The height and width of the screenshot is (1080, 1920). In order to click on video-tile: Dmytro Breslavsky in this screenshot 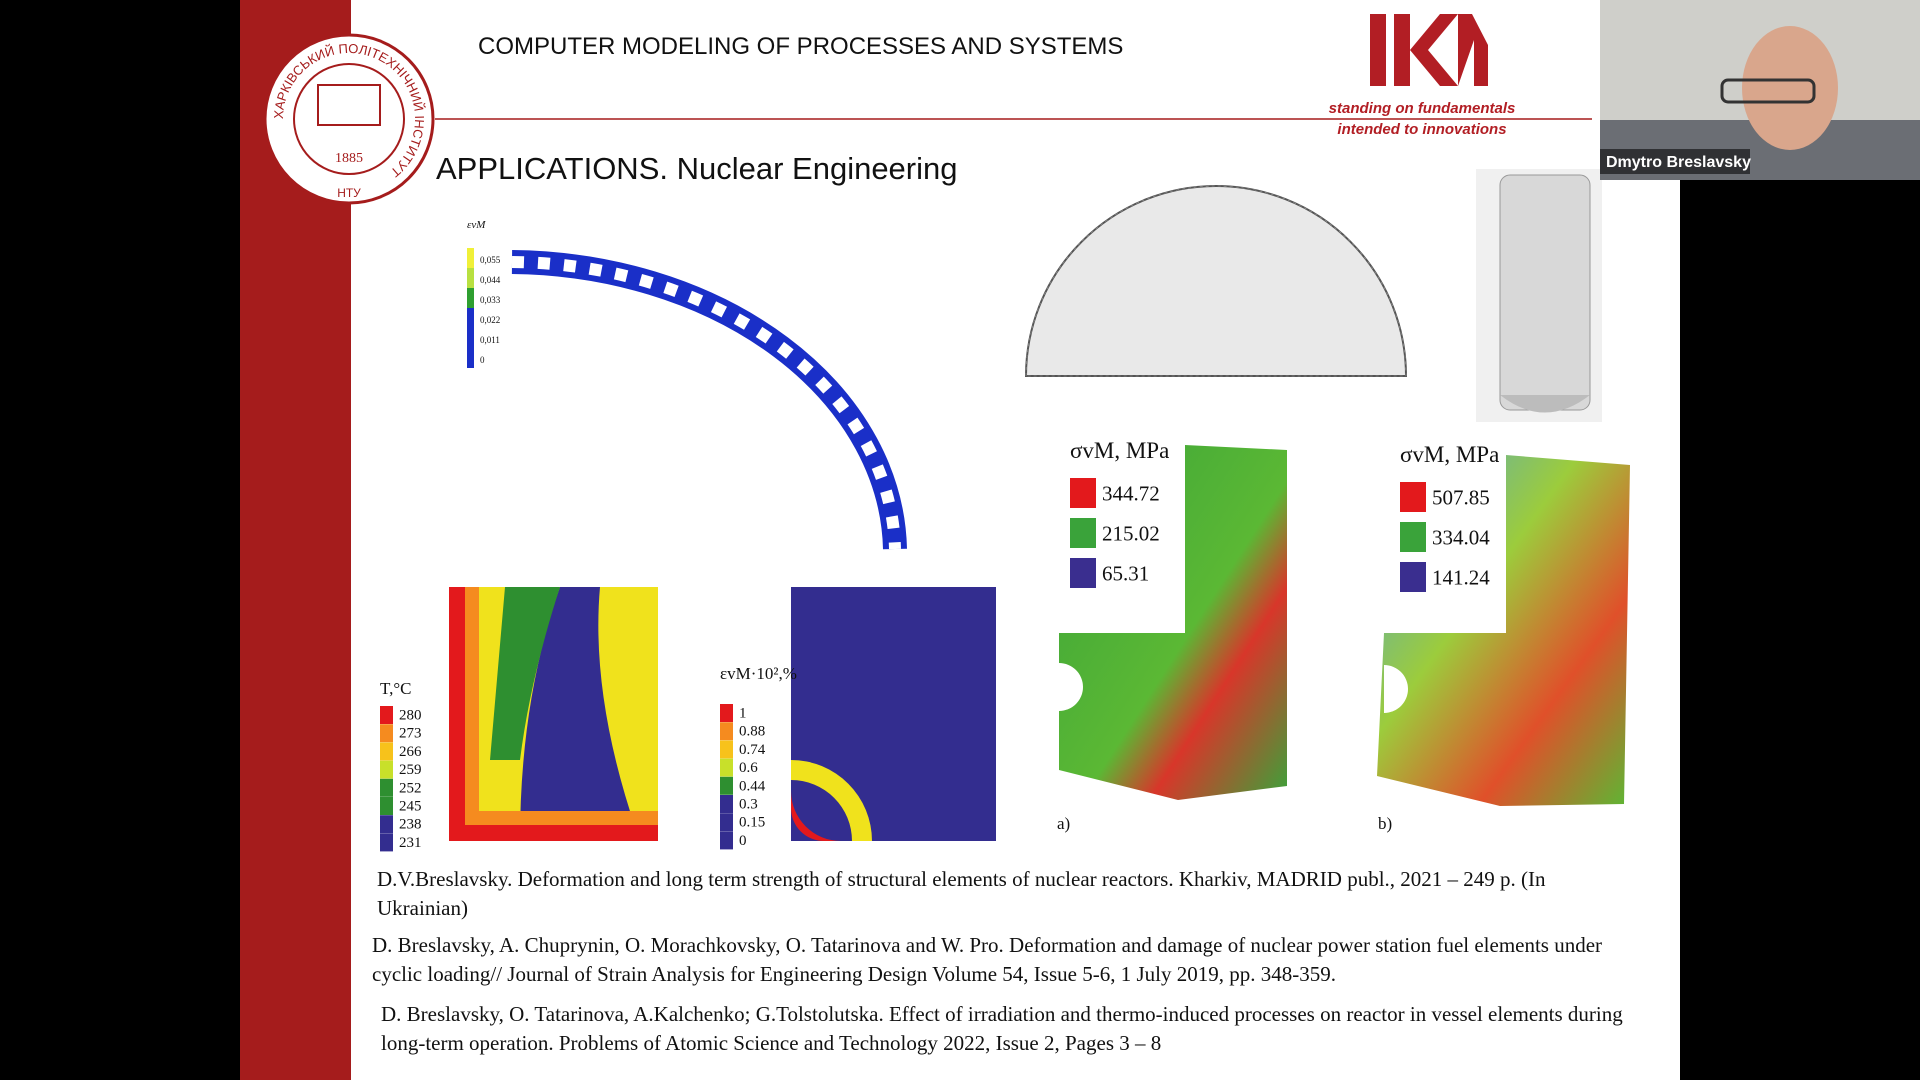, I will do `click(1760, 90)`.